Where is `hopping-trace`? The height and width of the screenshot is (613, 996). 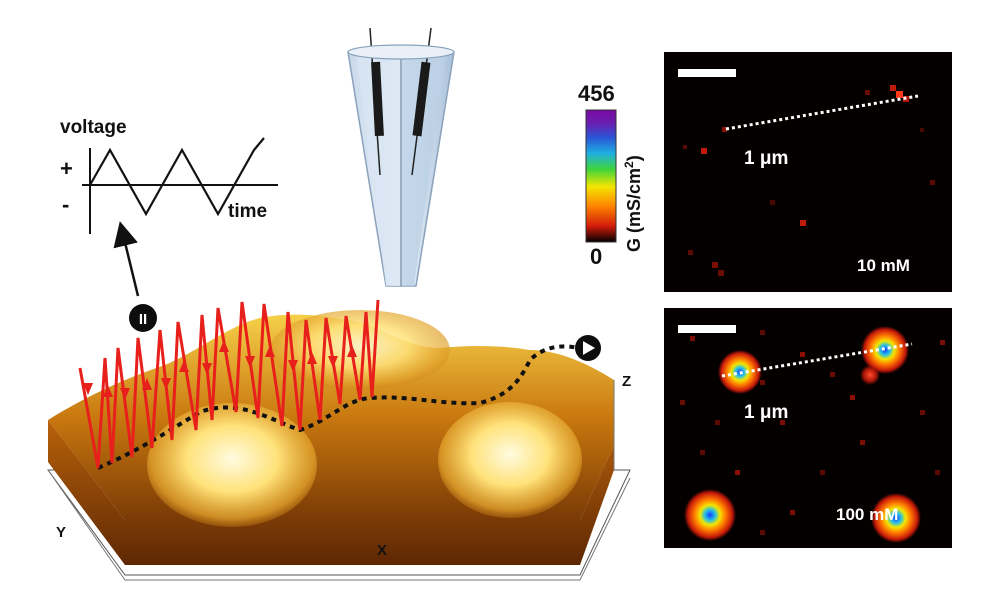
hopping-trace is located at coordinates (229, 384).